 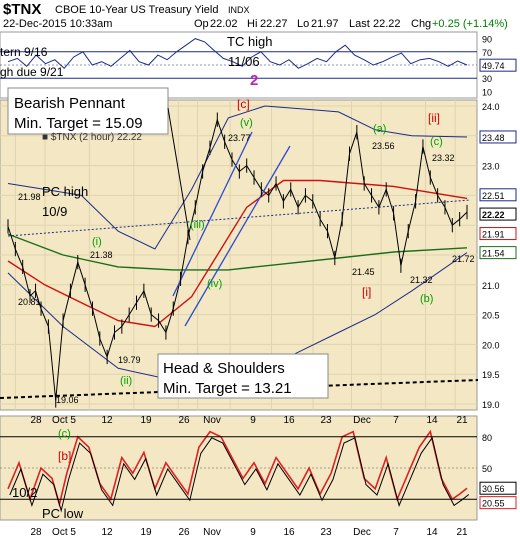 I want to click on head-shoulders-target: Min. Target = 13.21, so click(x=227, y=388).